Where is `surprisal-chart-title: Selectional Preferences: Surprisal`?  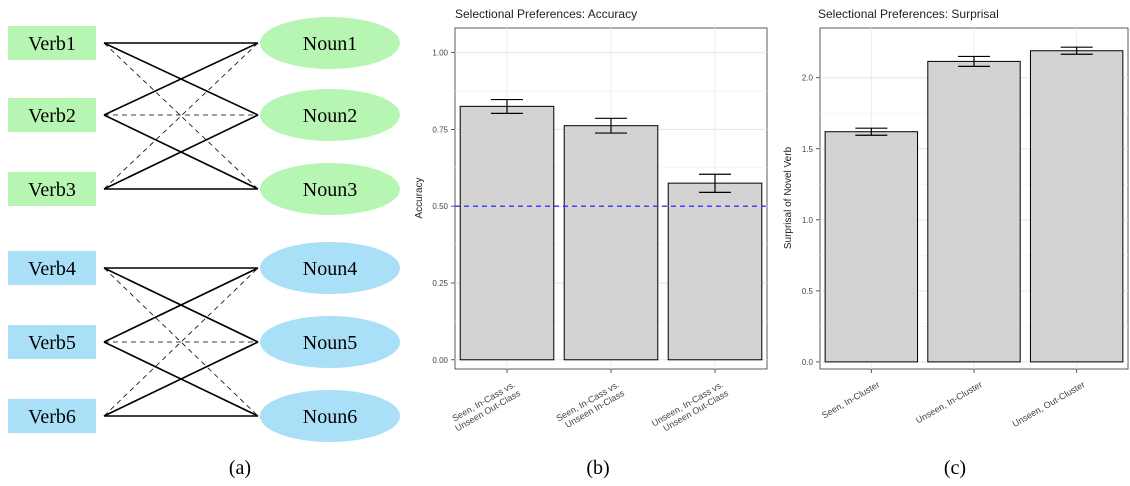 surprisal-chart-title: Selectional Preferences: Surprisal is located at coordinates (908, 14).